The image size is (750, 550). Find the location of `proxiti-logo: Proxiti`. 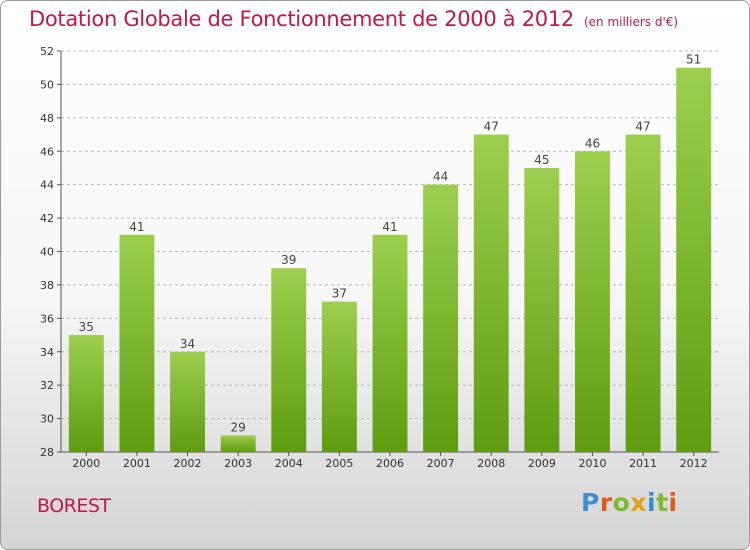

proxiti-logo: Proxiti is located at coordinates (629, 502).